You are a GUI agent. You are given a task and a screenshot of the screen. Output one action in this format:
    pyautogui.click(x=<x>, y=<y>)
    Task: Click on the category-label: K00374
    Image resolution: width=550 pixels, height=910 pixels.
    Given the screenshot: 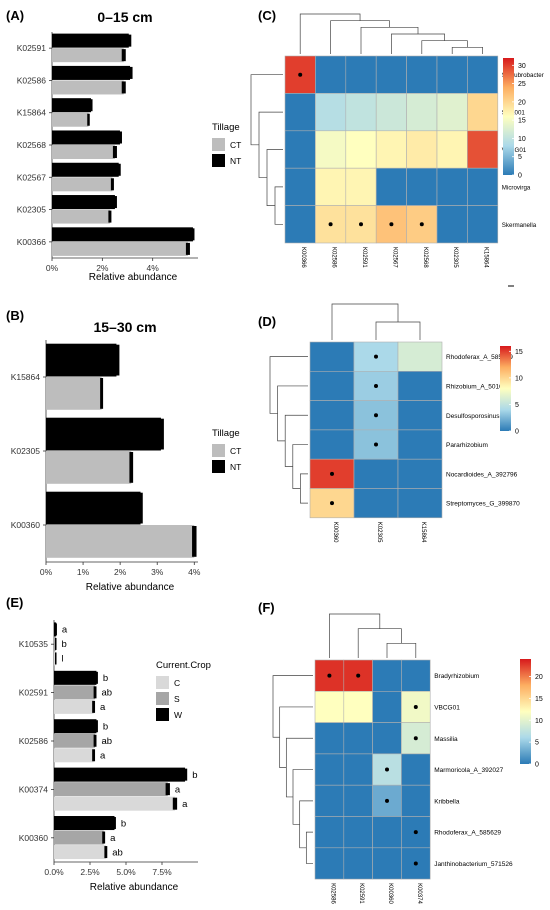 What is the action you would take?
    pyautogui.click(x=34, y=789)
    